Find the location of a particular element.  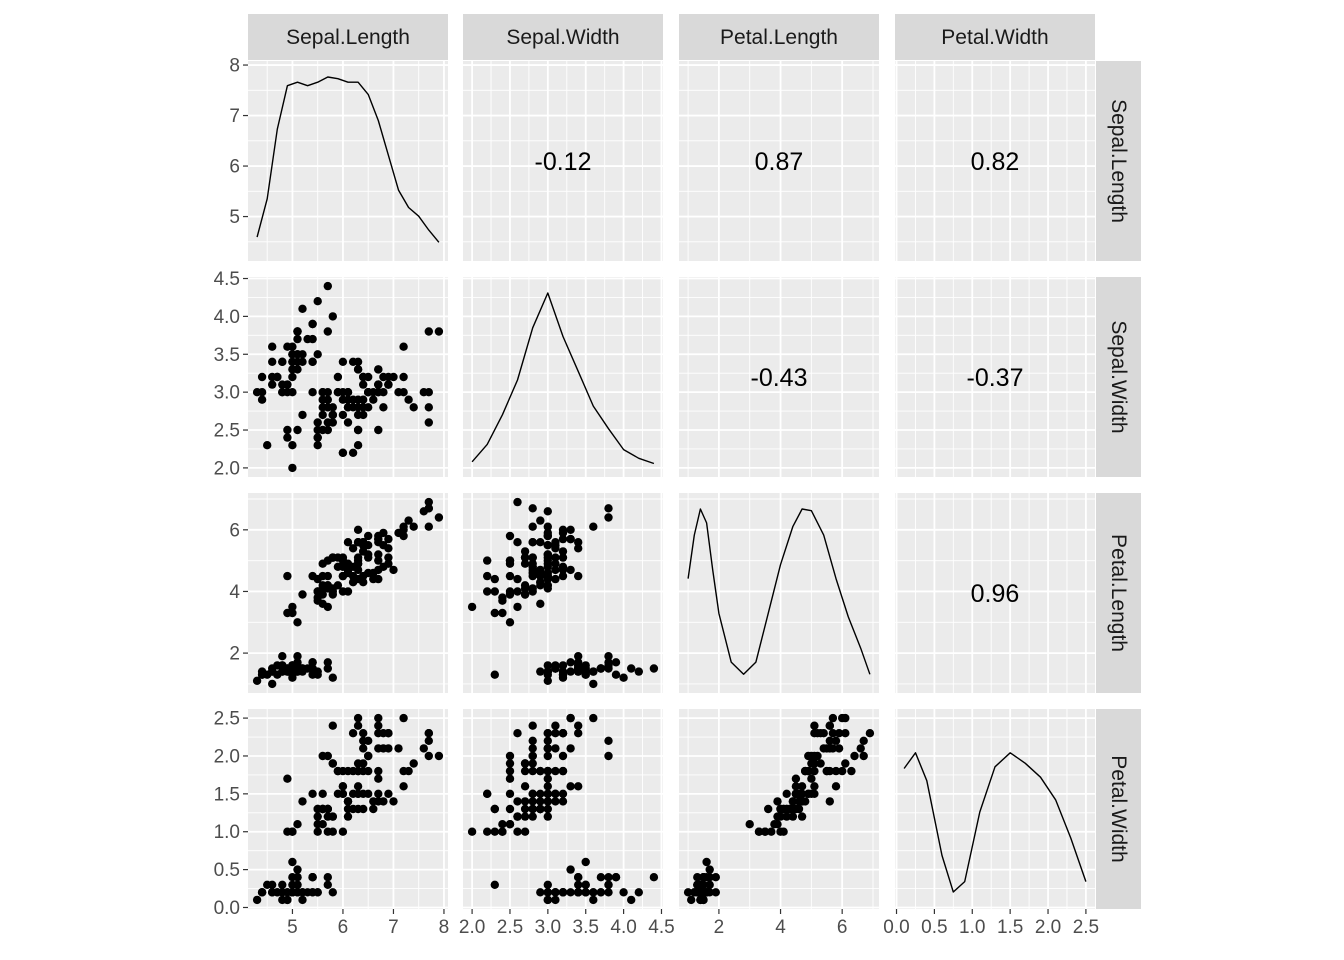

x-axis-petal-length: 2 4 6 is located at coordinates (780, 923).